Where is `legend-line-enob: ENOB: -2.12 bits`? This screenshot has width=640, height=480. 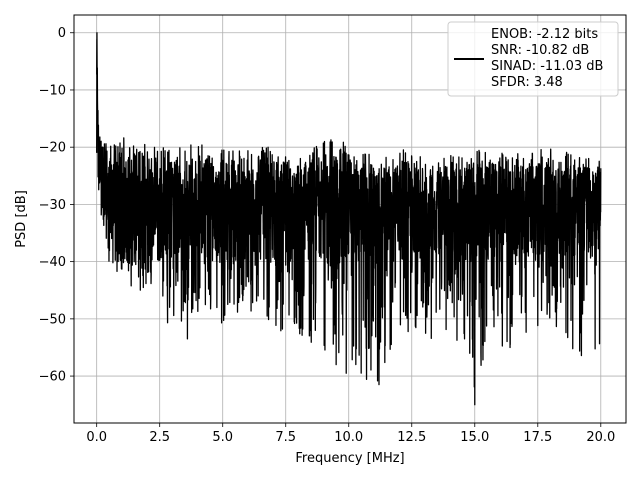 legend-line-enob: ENOB: -2.12 bits is located at coordinates (544, 34).